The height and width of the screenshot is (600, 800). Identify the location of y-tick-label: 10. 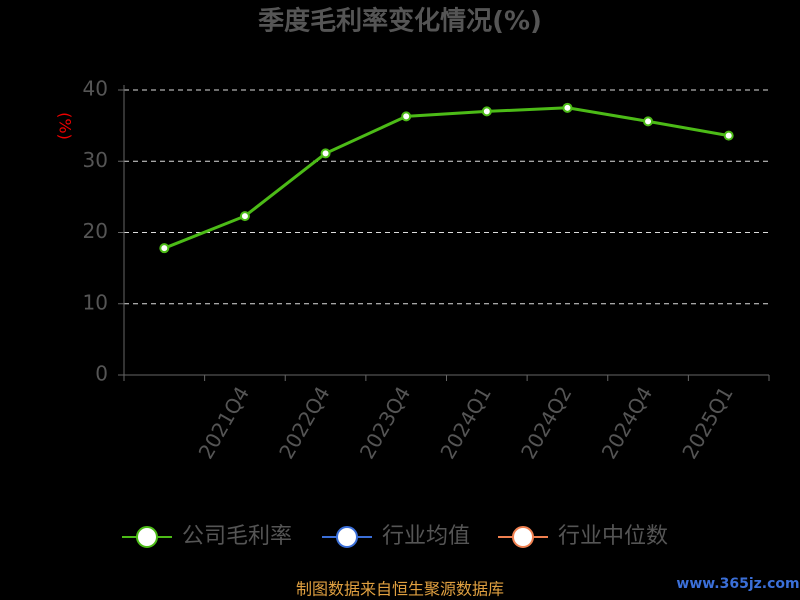
(95, 302).